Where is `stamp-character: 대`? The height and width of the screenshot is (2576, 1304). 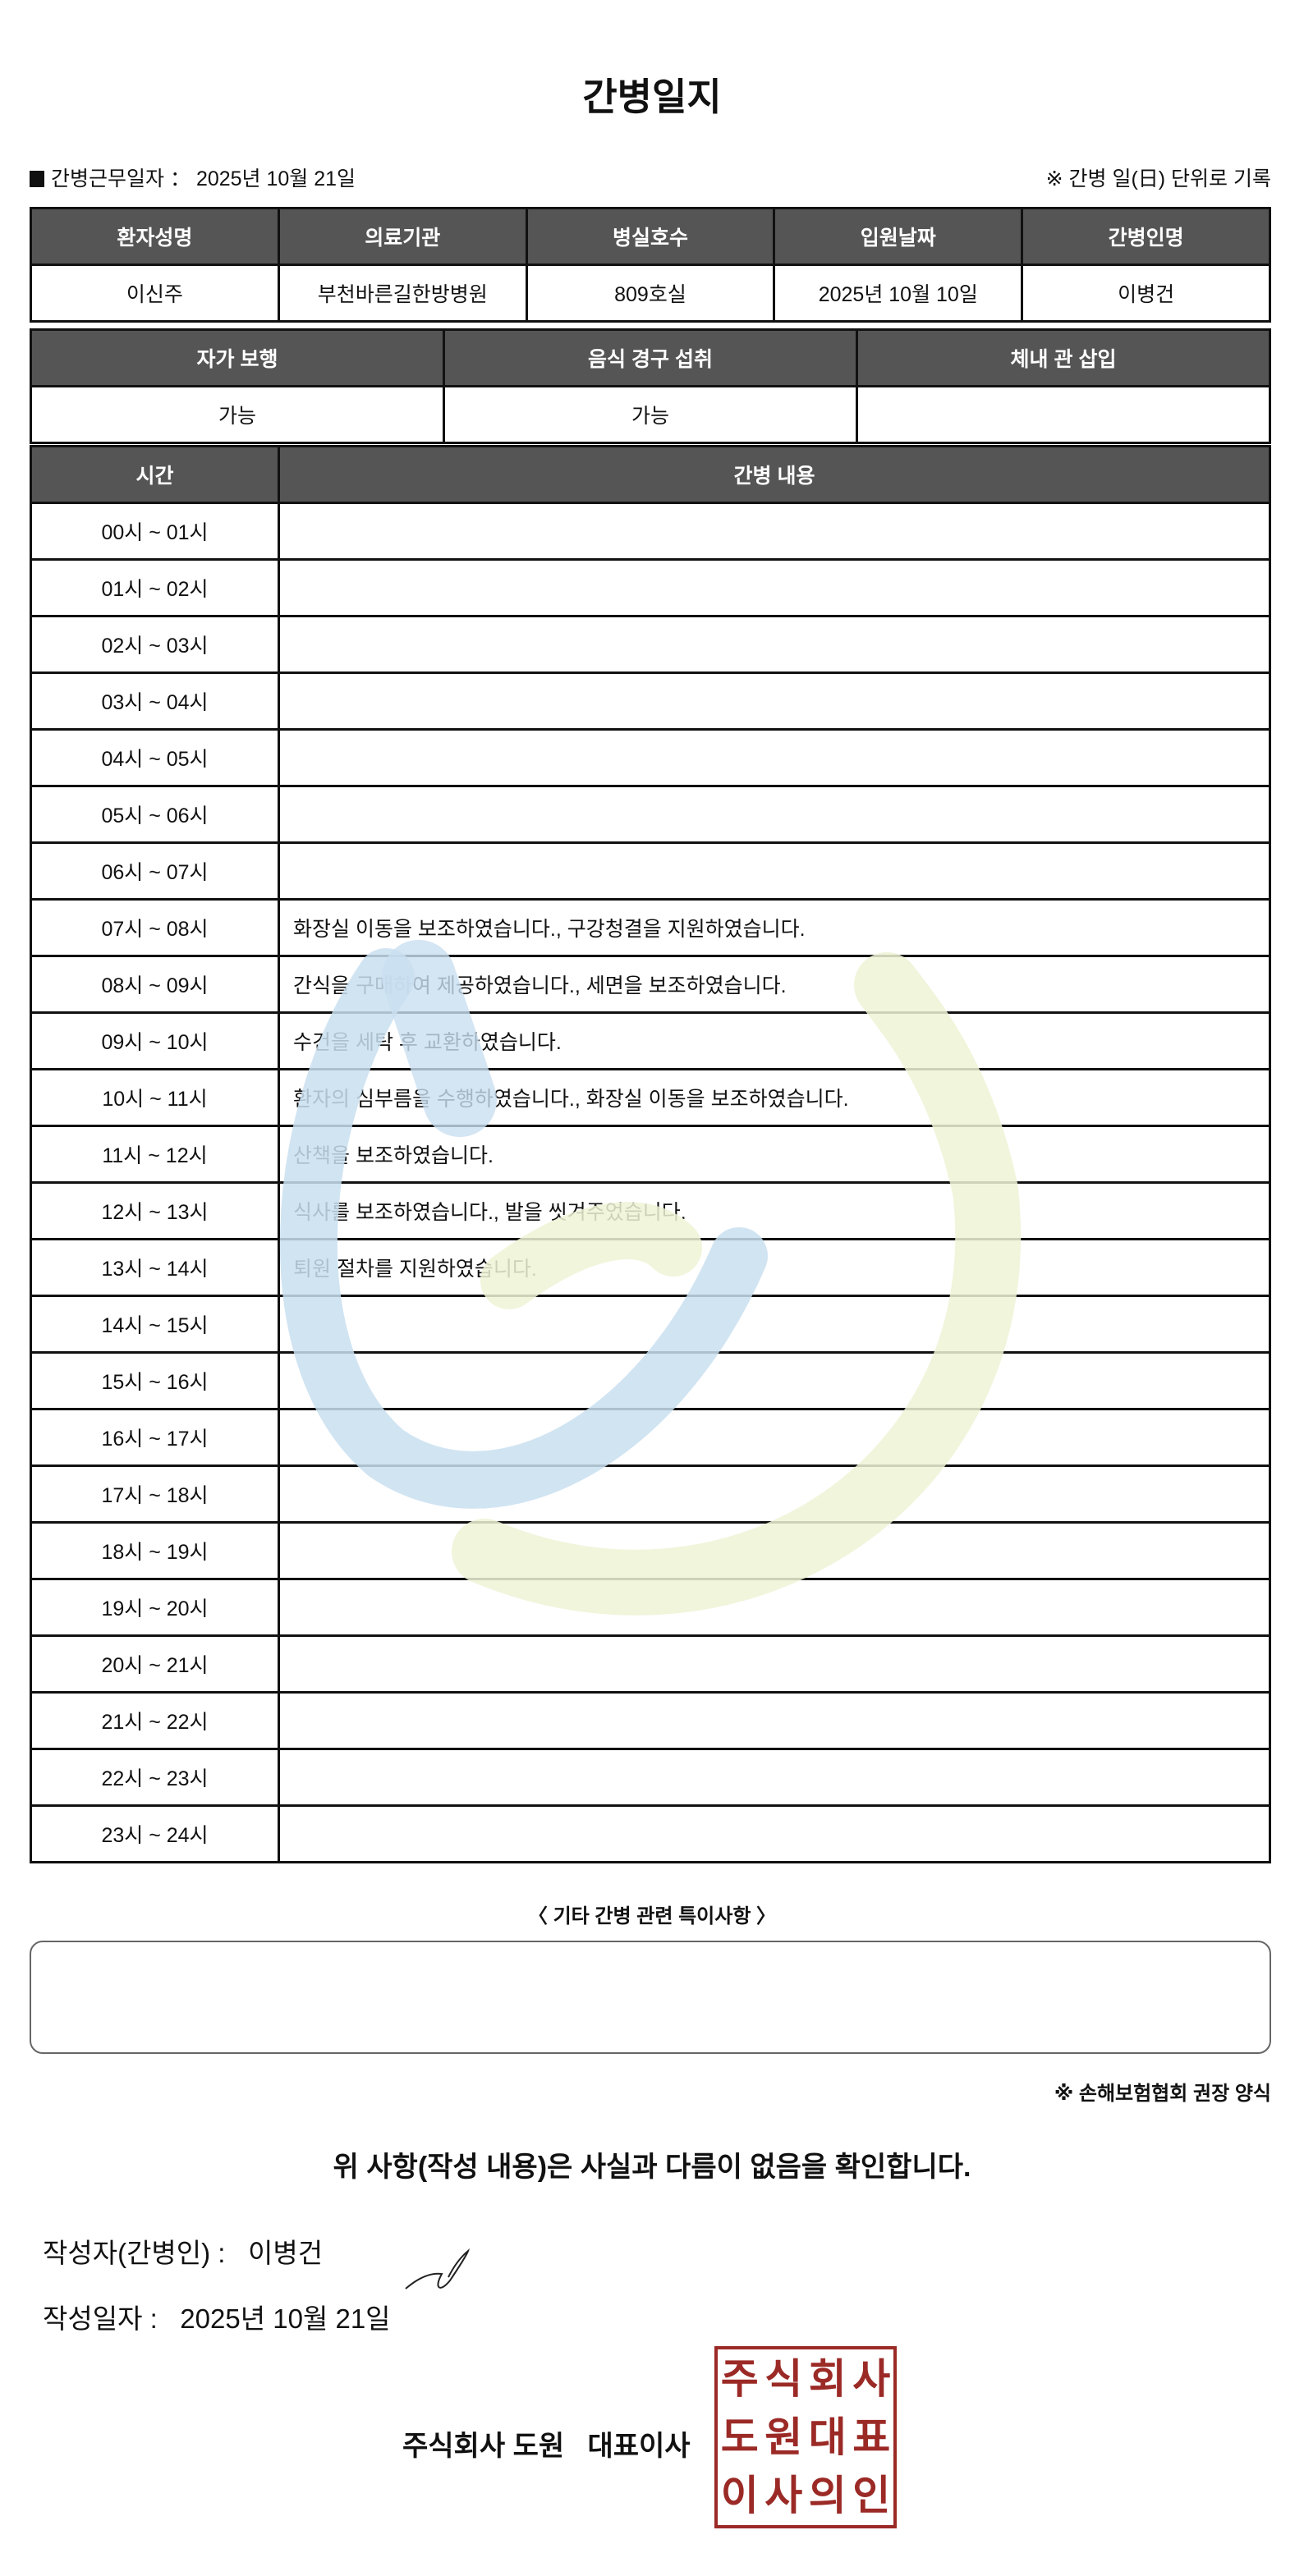 stamp-character: 대 is located at coordinates (827, 2436).